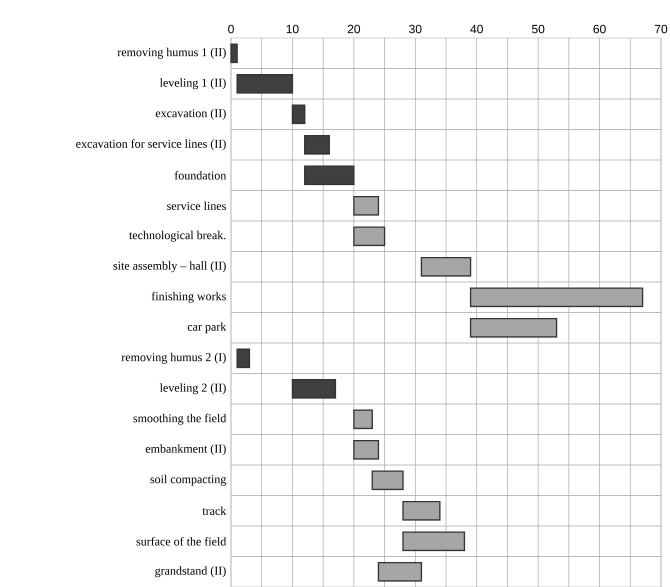  What do you see at coordinates (214, 510) in the screenshot?
I see `y-tick-label: track` at bounding box center [214, 510].